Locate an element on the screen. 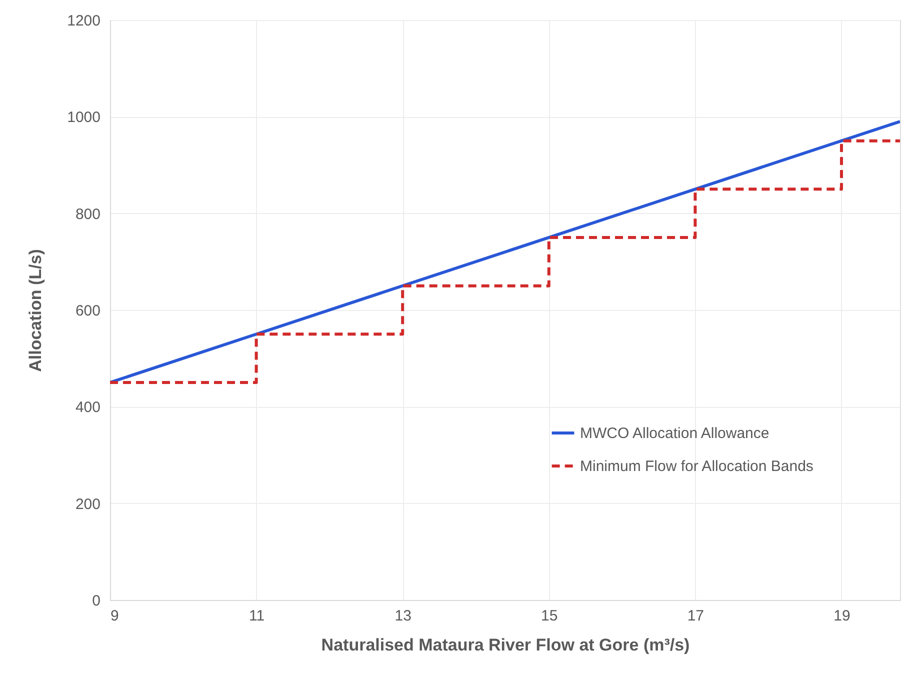 This screenshot has width=911, height=684. y-tick-label: 1200 is located at coordinates (83, 21).